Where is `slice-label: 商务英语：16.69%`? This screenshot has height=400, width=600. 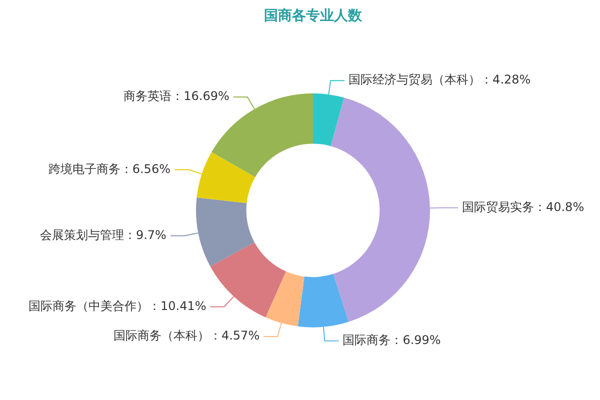 slice-label: 商务英语：16.69% is located at coordinates (177, 96).